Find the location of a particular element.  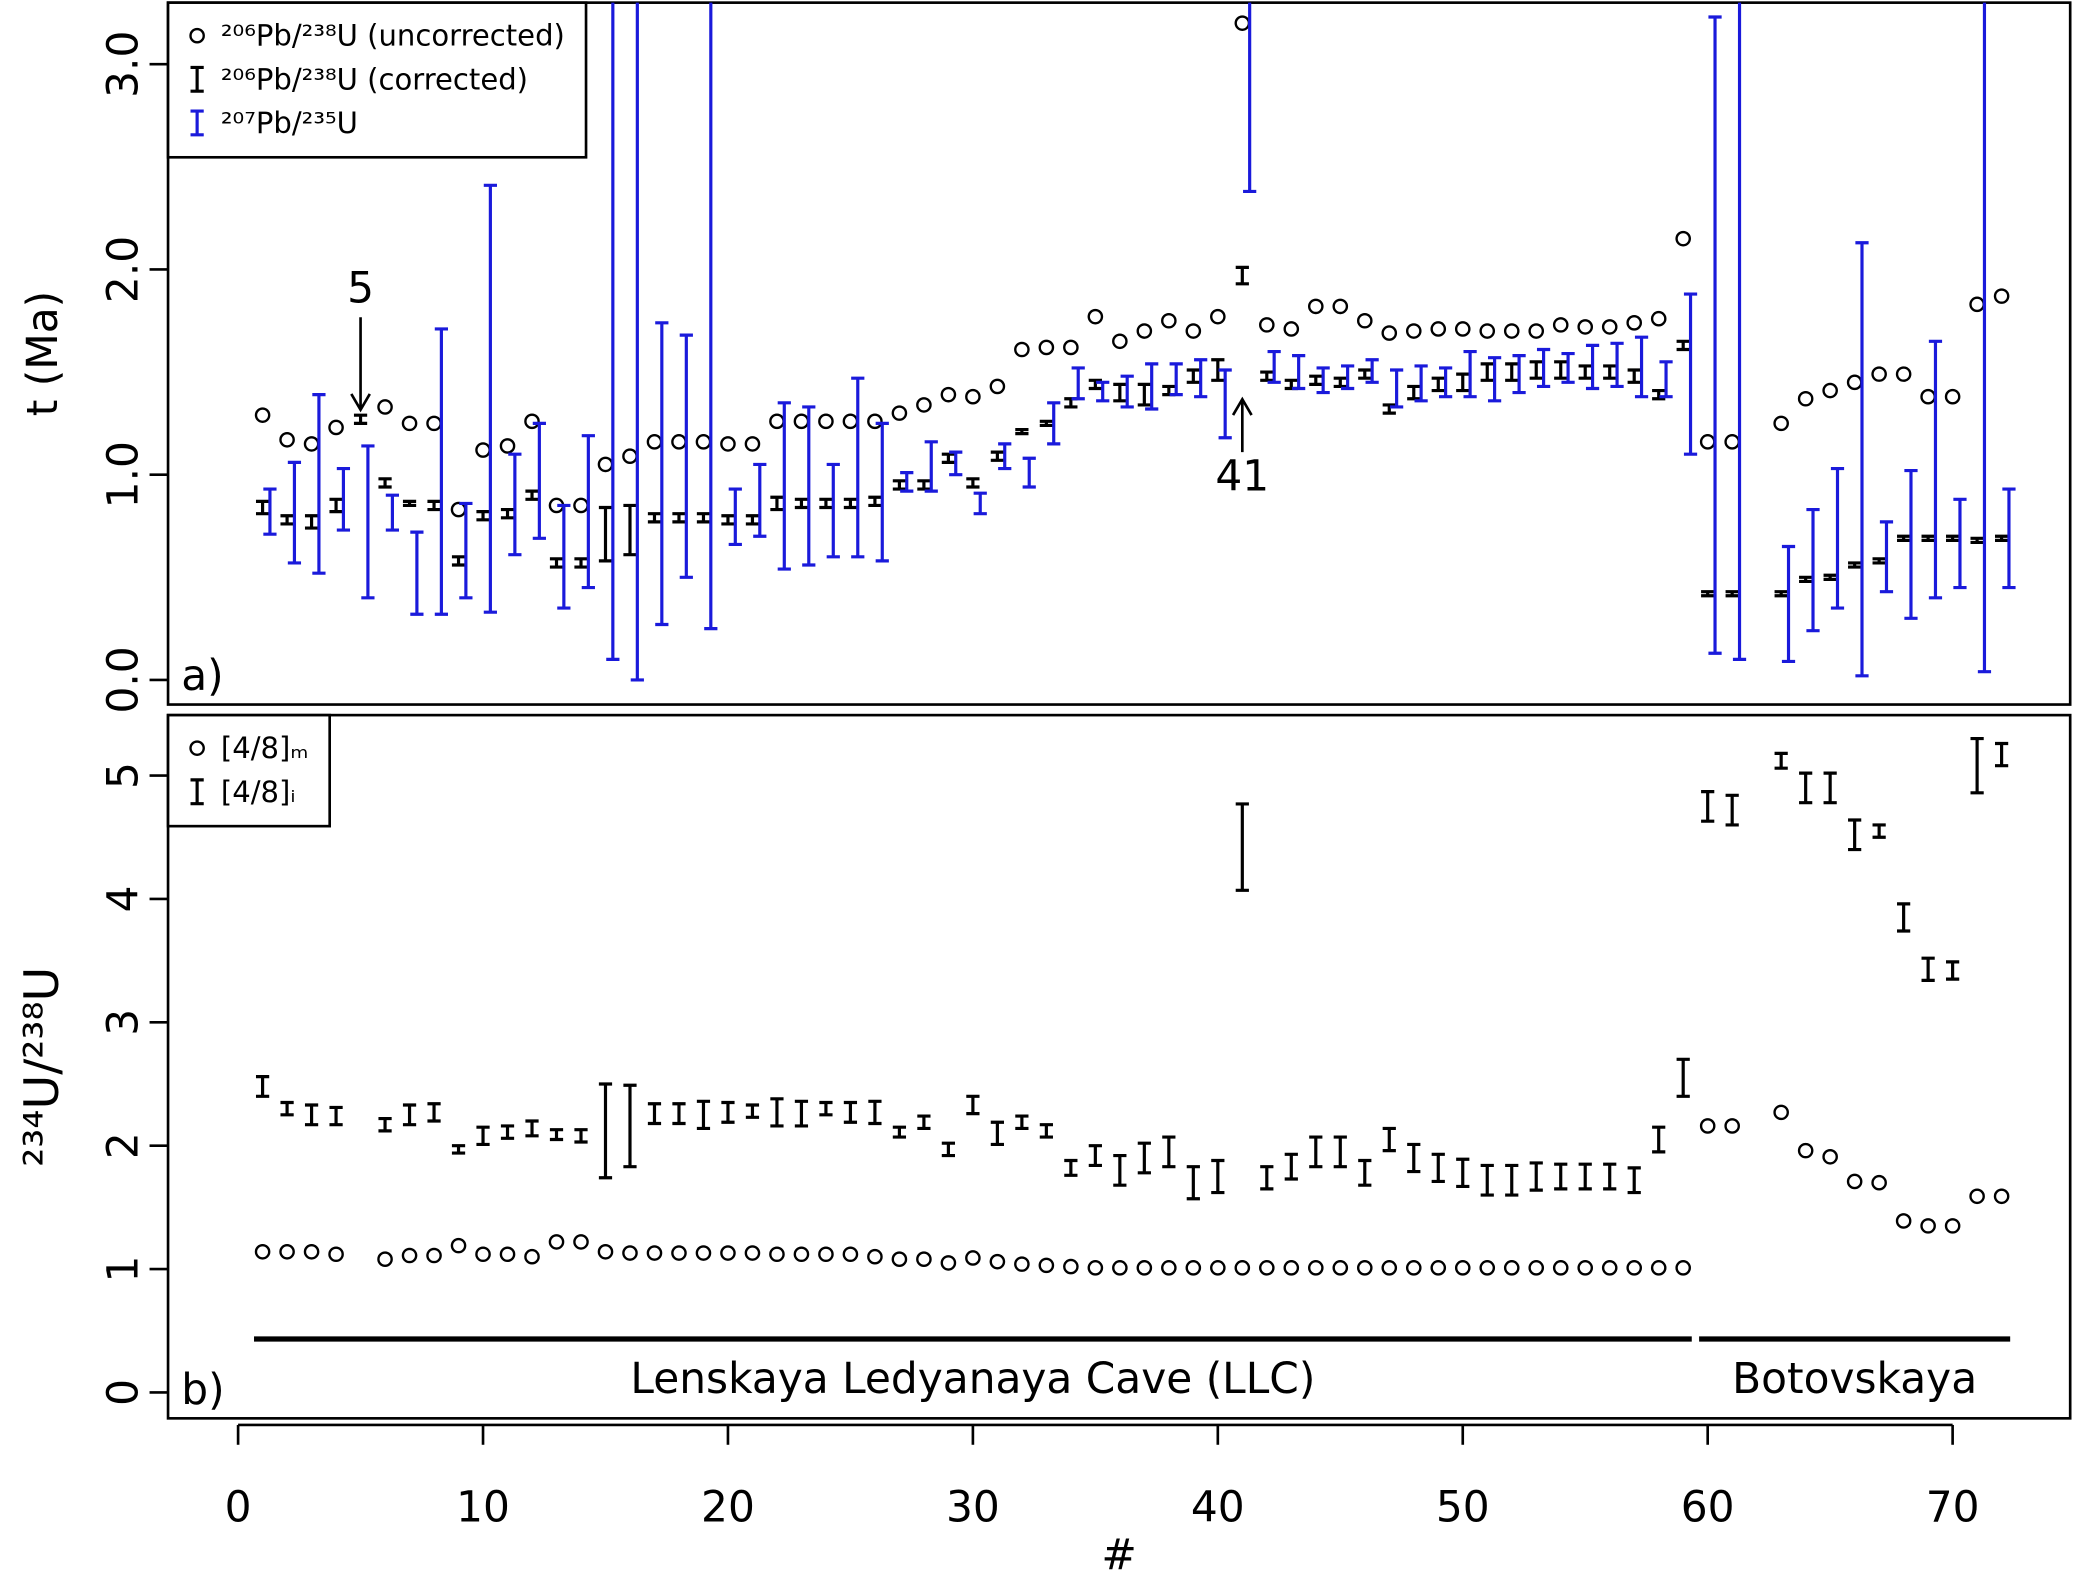

y-tick-label: 1 is located at coordinates (123, 1269).